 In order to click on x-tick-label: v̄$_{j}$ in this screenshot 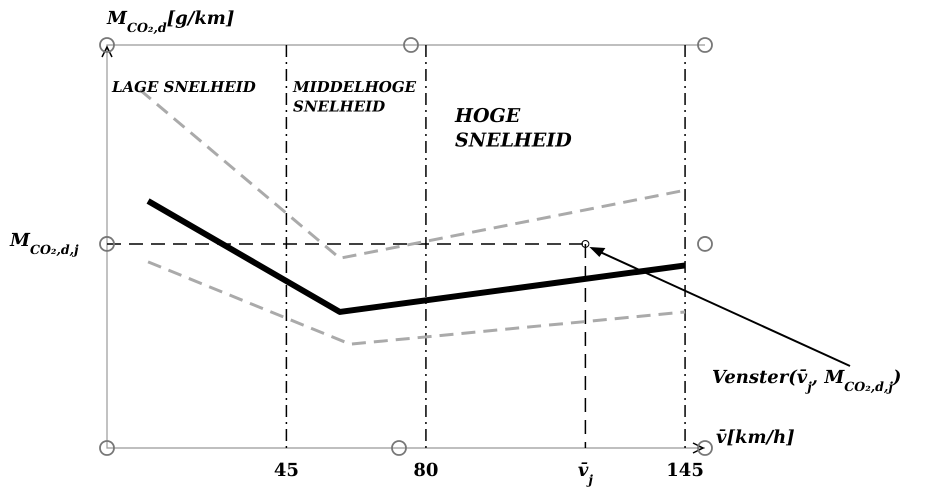, I will do `click(586, 473)`.